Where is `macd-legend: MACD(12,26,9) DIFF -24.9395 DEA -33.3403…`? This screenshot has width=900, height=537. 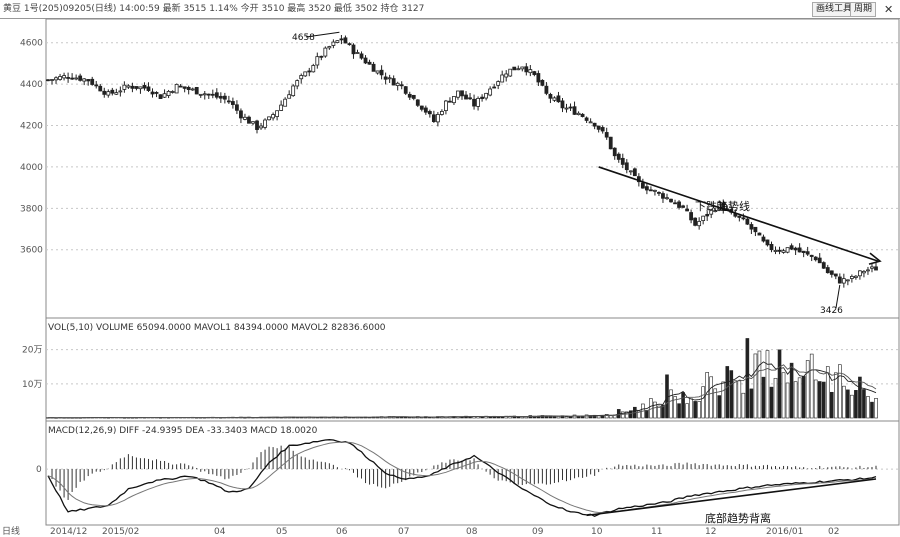 macd-legend: MACD(12,26,9) DIFF -24.9395 DEA -33.3403… is located at coordinates (183, 431).